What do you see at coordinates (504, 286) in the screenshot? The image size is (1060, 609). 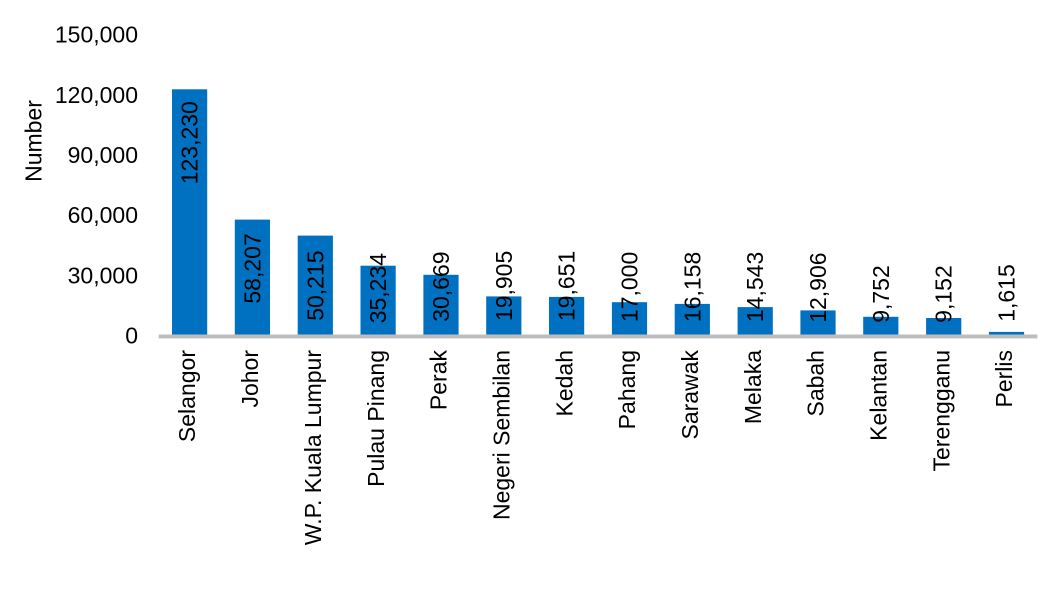 I see `svg-text: 19,905` at bounding box center [504, 286].